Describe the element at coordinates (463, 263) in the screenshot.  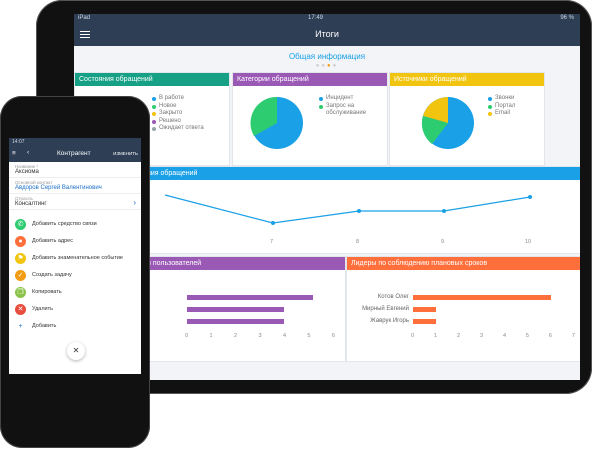
I see `leaders-title: Лидеры по соблюдению плановых сроков` at that location.